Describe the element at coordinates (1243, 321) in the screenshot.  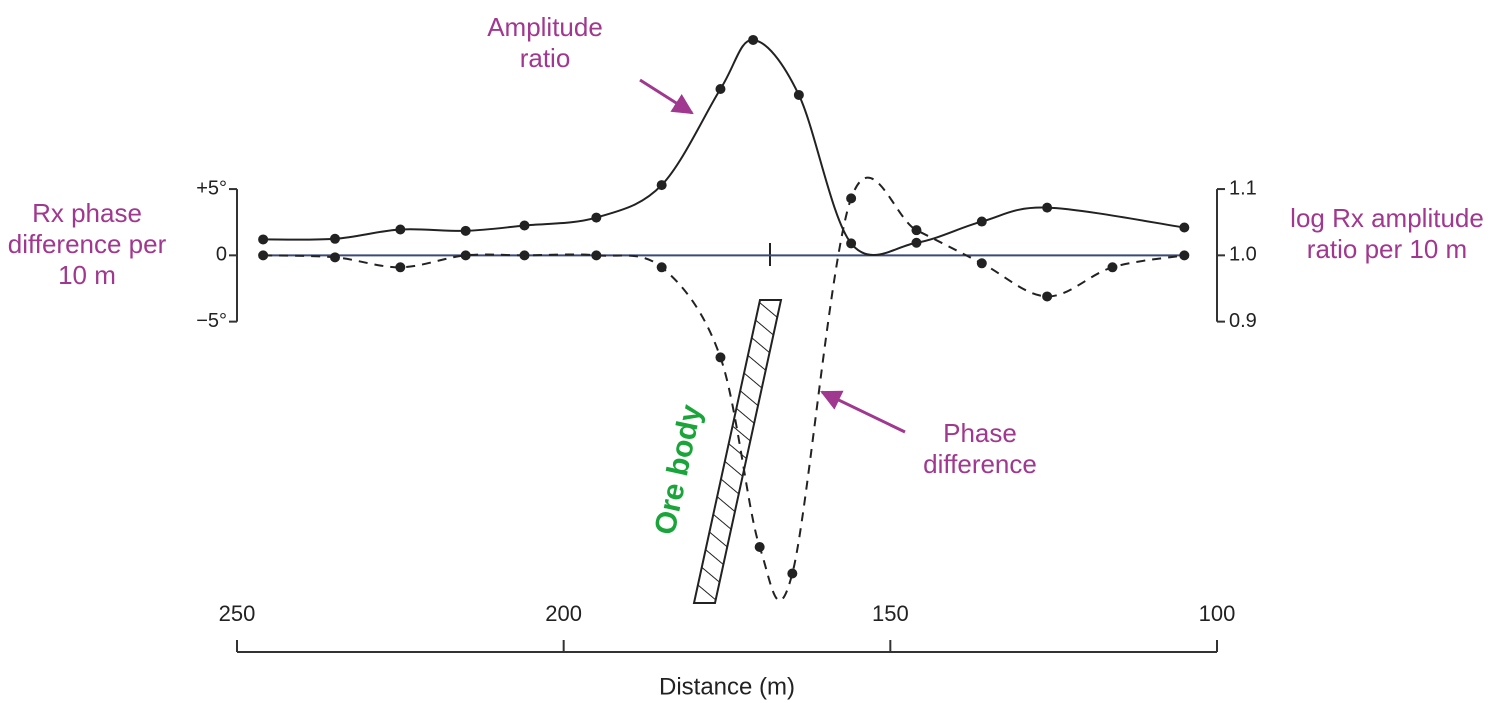
I see `y2-tick-label: 0.9` at that location.